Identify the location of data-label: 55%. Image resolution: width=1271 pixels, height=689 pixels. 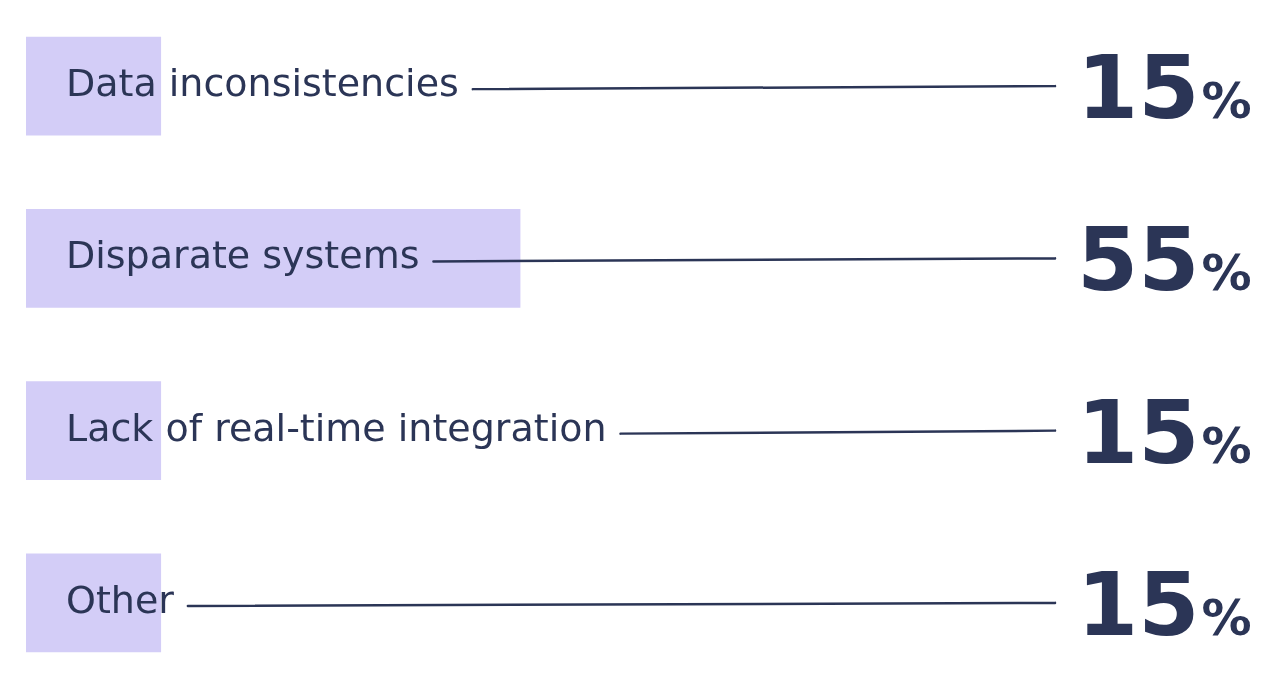
(1164, 260).